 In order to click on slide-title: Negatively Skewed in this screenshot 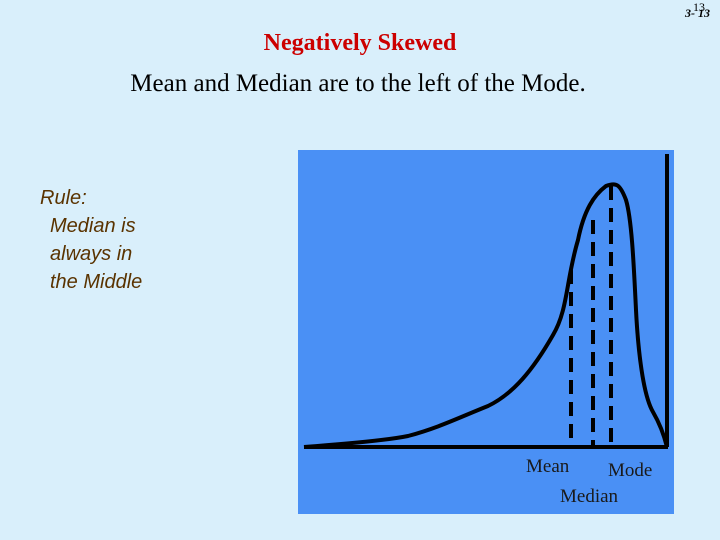, I will do `click(360, 43)`.